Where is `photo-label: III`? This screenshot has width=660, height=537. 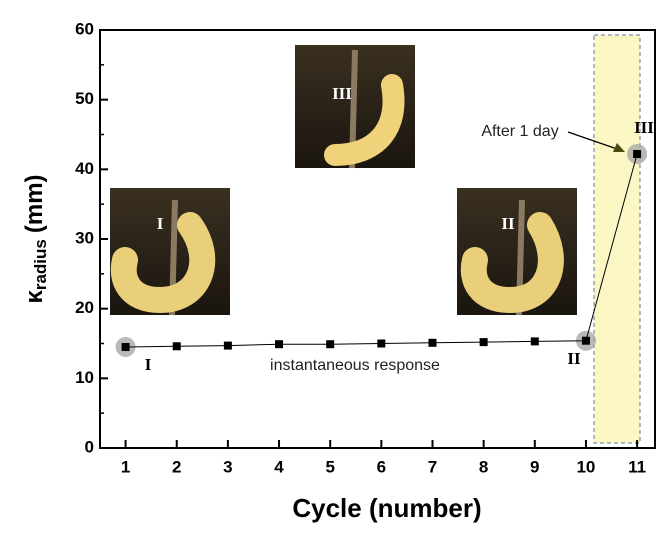
photo-label: III is located at coordinates (342, 93).